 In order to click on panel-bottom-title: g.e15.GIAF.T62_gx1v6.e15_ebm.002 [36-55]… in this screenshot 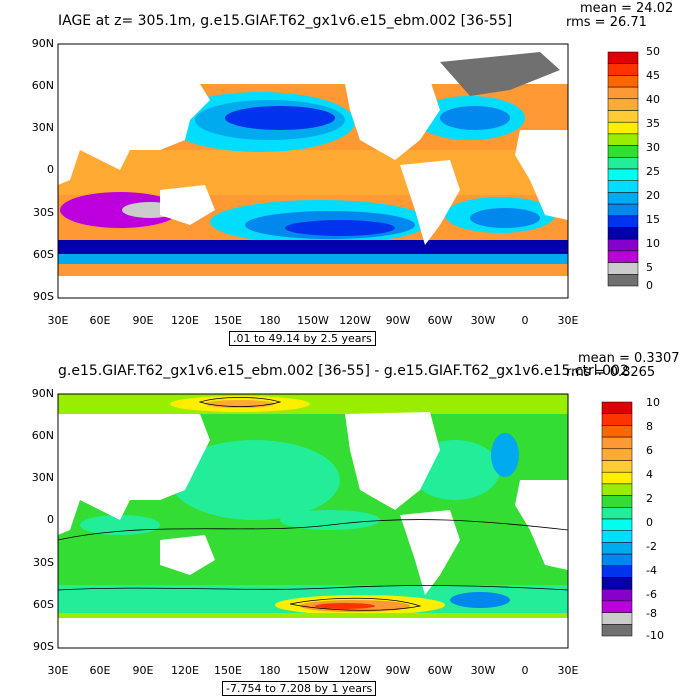, I will do `click(343, 371)`.